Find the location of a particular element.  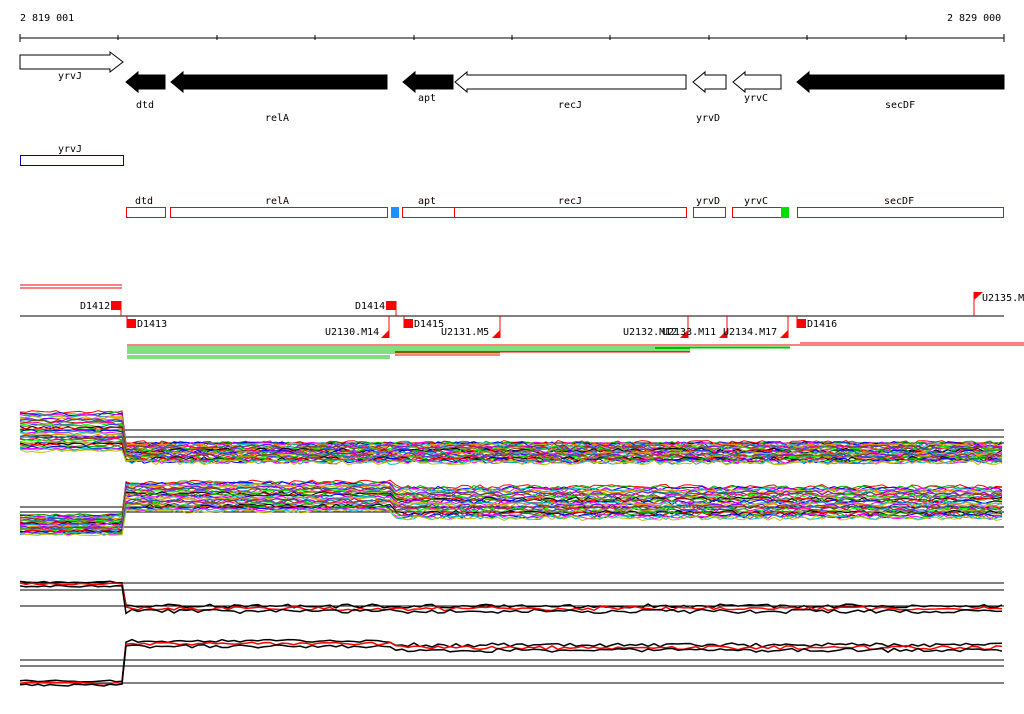

gene-arrow-yrvD is located at coordinates (709, 82).